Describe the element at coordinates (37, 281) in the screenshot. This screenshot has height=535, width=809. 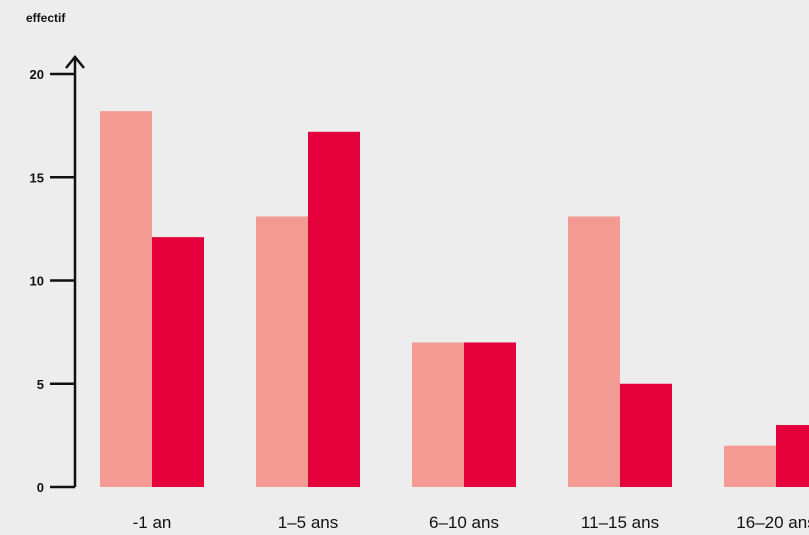
I see `y-tick-label: 10` at that location.